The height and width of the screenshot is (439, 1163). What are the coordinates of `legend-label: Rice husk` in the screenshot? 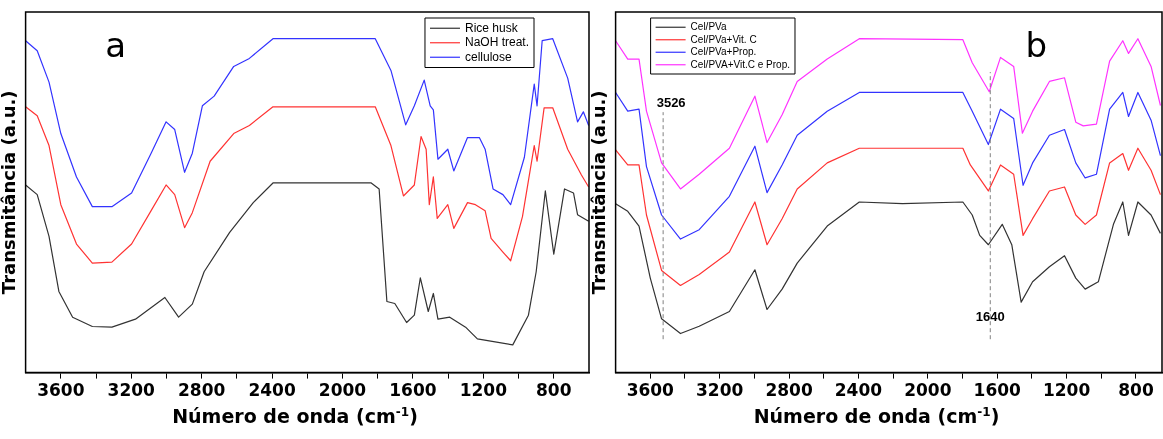 It's located at (491, 27).